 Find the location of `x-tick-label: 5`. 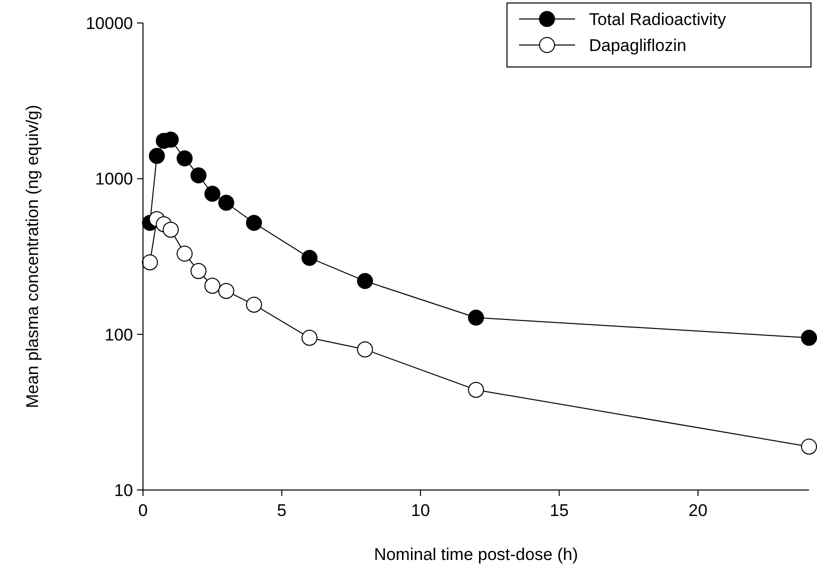

x-tick-label: 5 is located at coordinates (281, 510).